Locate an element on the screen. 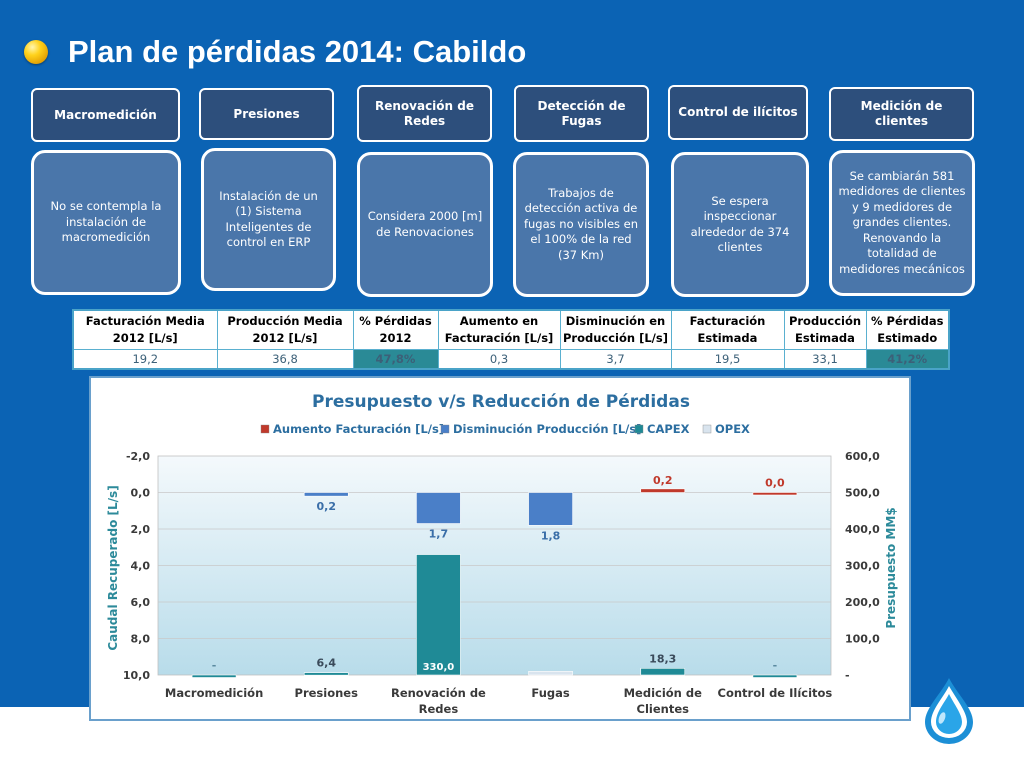 The width and height of the screenshot is (1024, 768). table-cell: 33,1 is located at coordinates (825, 359).